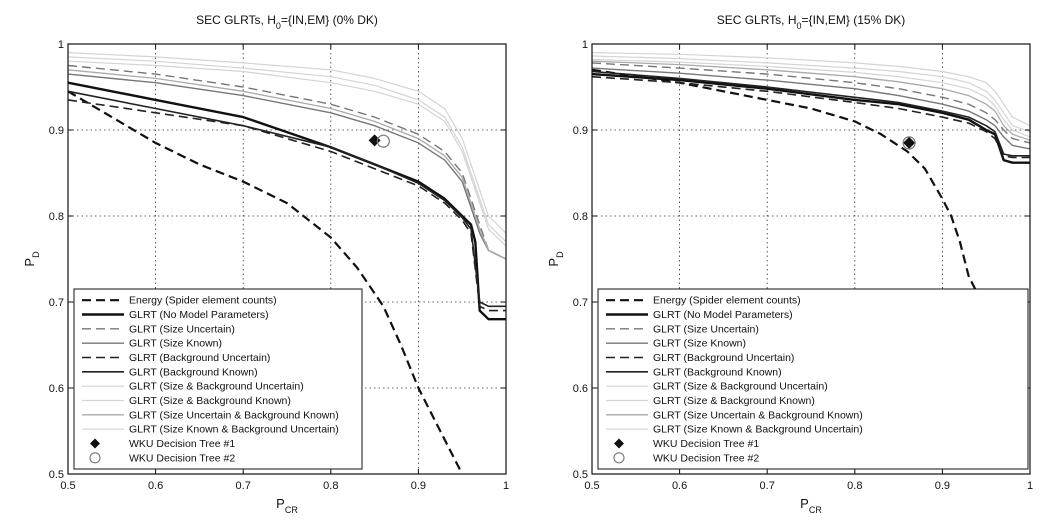 The height and width of the screenshot is (520, 1050). I want to click on series-line-glrt-background-known, so click(810, 113).